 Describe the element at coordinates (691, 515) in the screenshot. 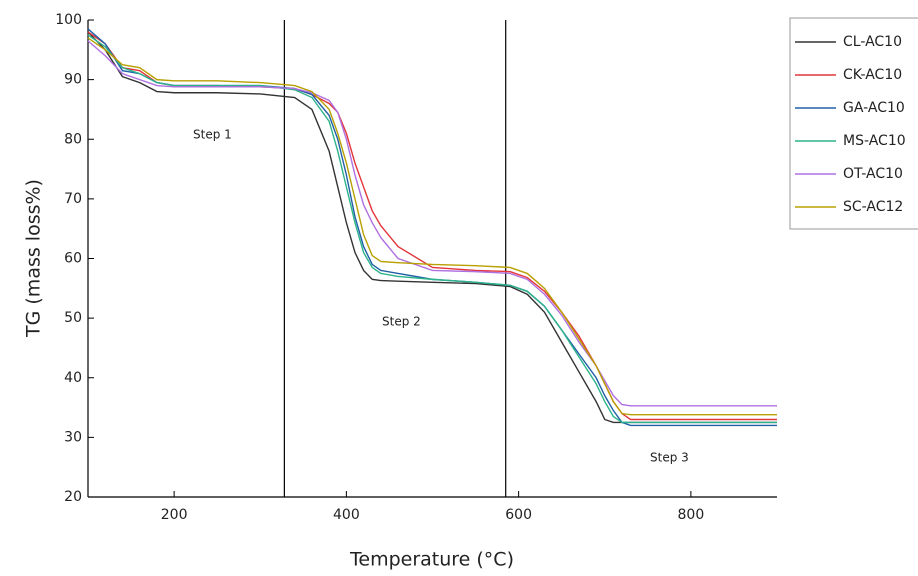

I see `x-tick-label: 800` at that location.